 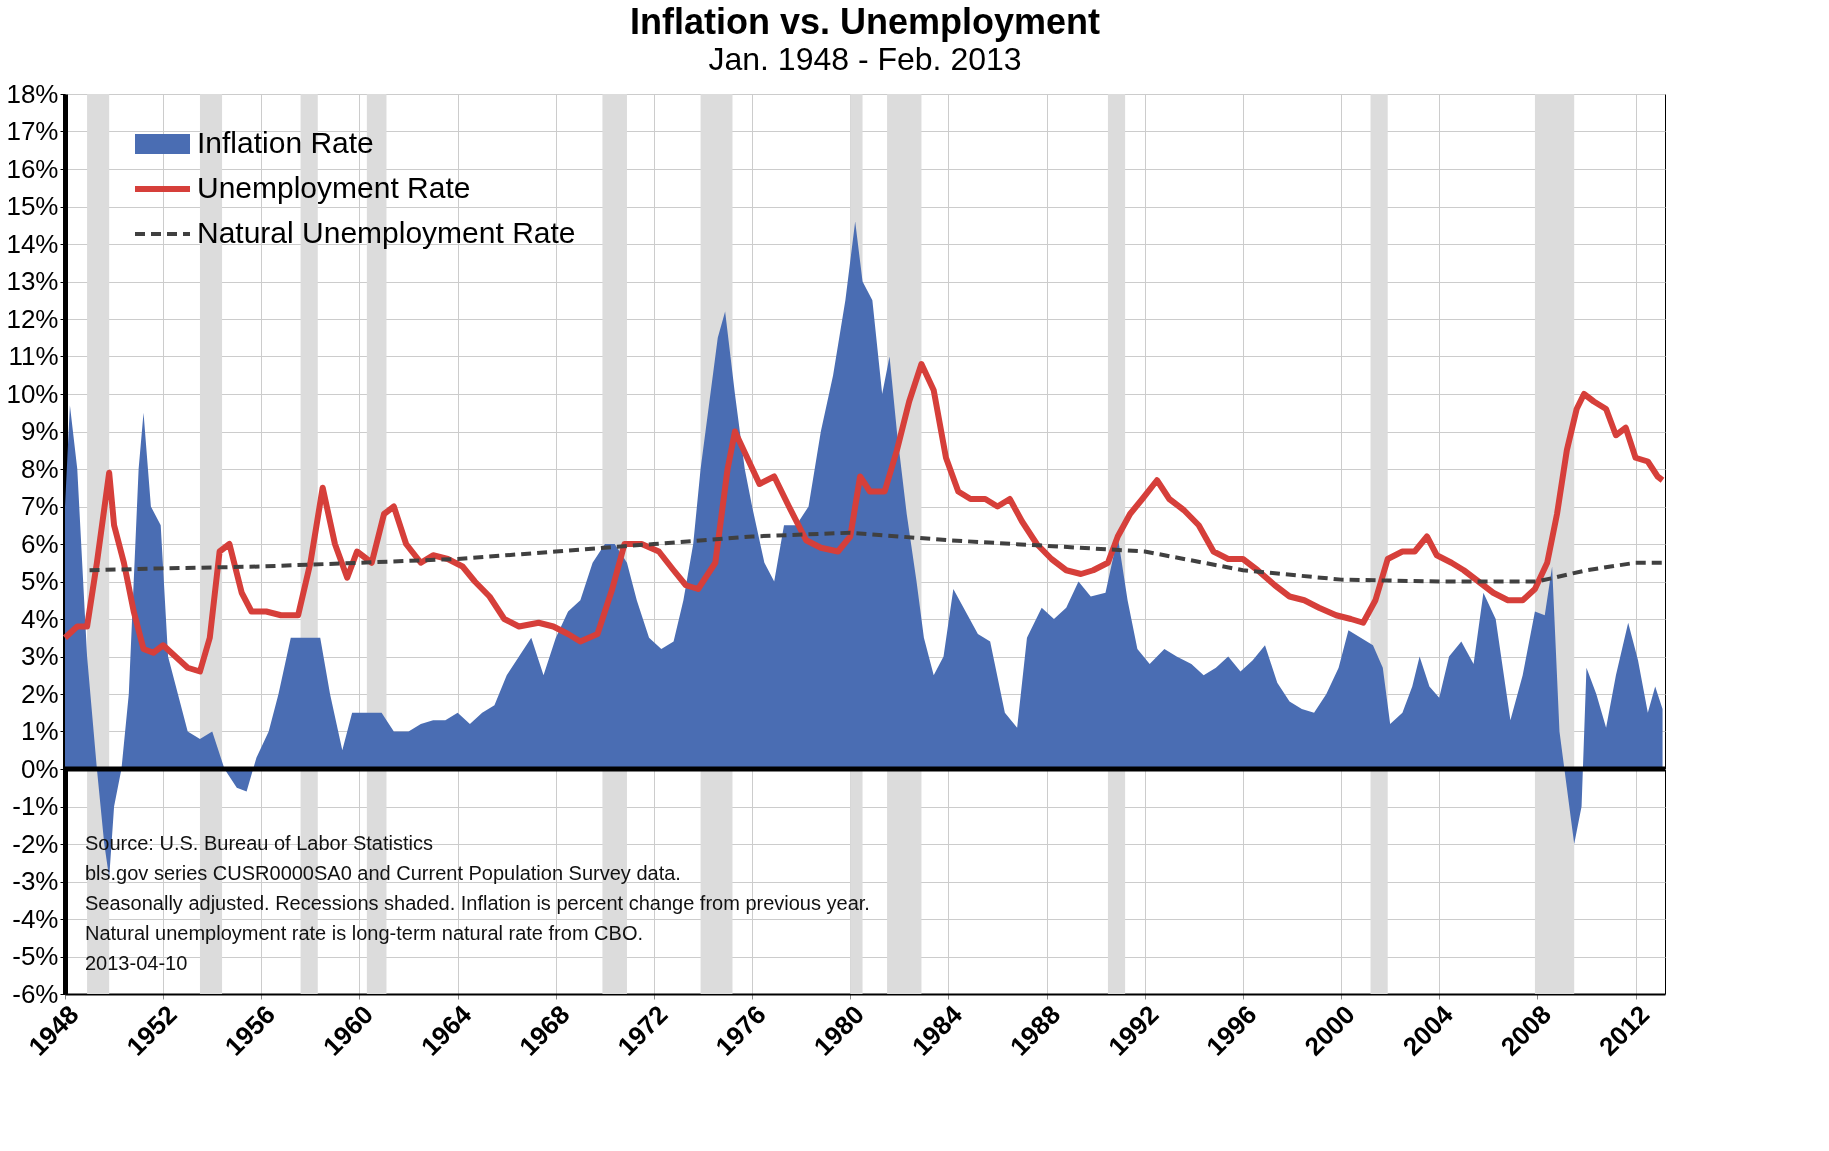 What do you see at coordinates (32, 93) in the screenshot?
I see `y-tick-label: 18%` at bounding box center [32, 93].